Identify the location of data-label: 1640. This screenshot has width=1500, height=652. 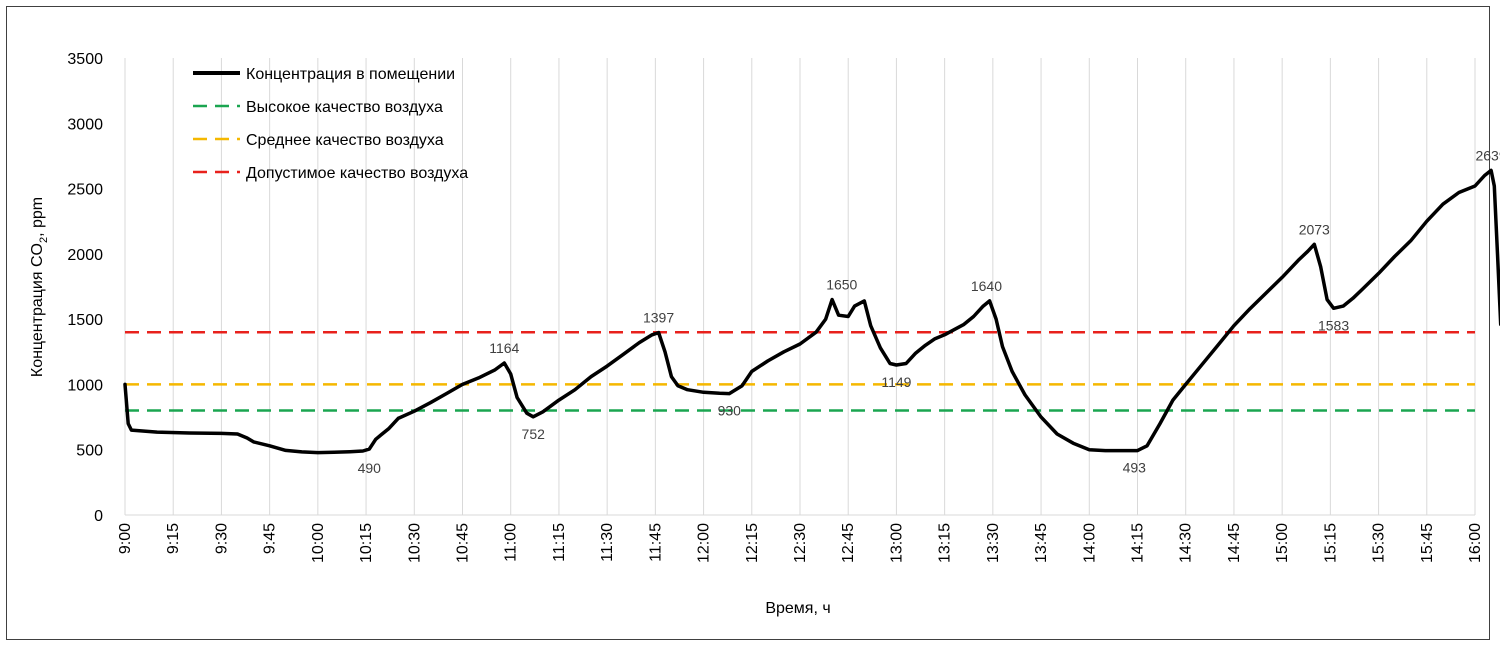
(986, 286).